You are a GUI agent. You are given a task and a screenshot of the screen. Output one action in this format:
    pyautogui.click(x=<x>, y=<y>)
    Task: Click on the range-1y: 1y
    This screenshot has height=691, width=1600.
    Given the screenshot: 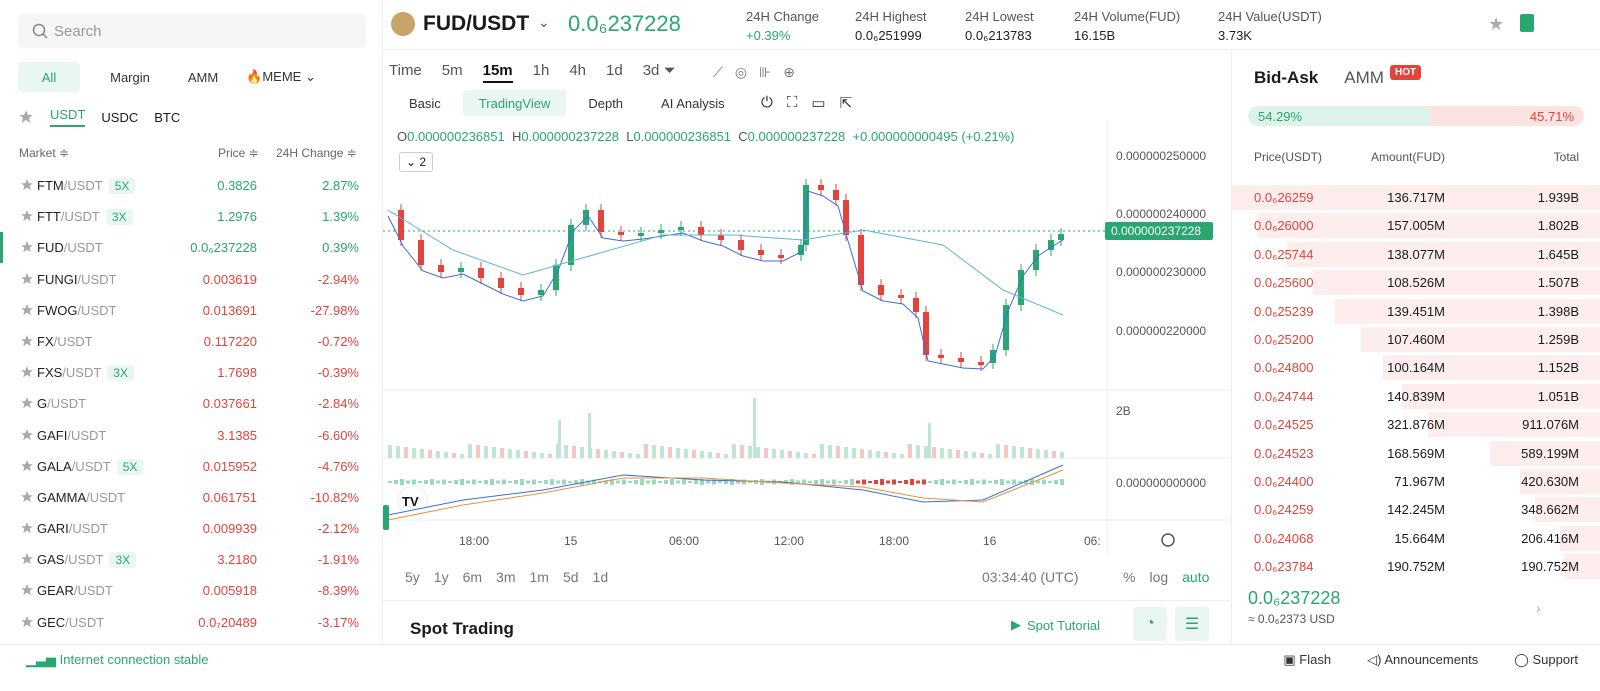 What is the action you would take?
    pyautogui.click(x=441, y=577)
    